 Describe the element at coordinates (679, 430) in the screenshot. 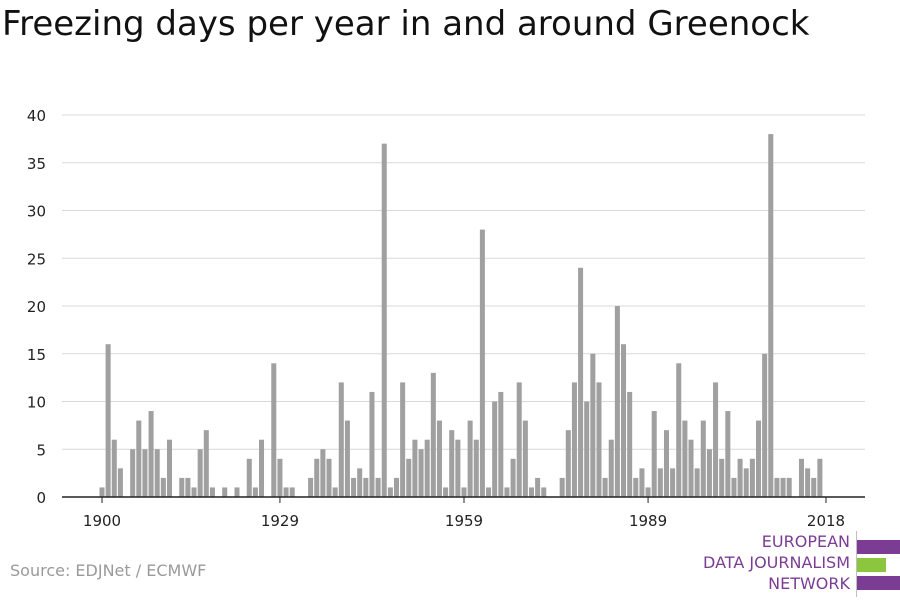

I see `bar-1994` at that location.